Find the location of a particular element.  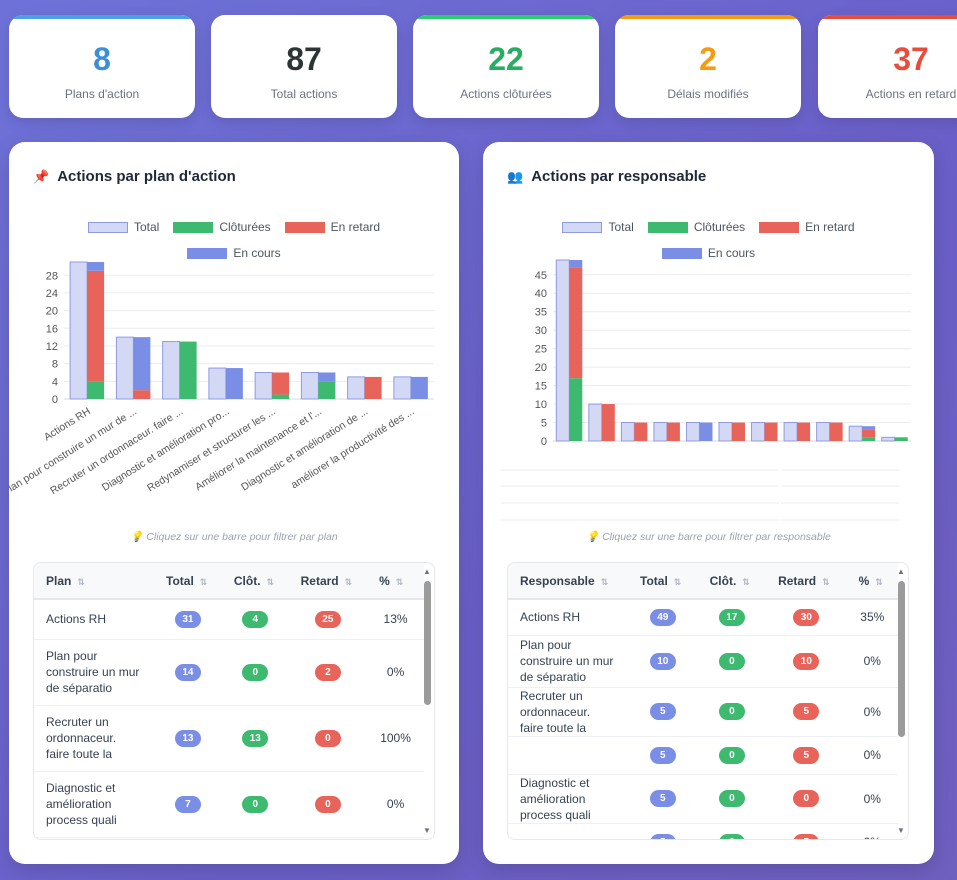

people-icon: 👥 is located at coordinates (515, 176).